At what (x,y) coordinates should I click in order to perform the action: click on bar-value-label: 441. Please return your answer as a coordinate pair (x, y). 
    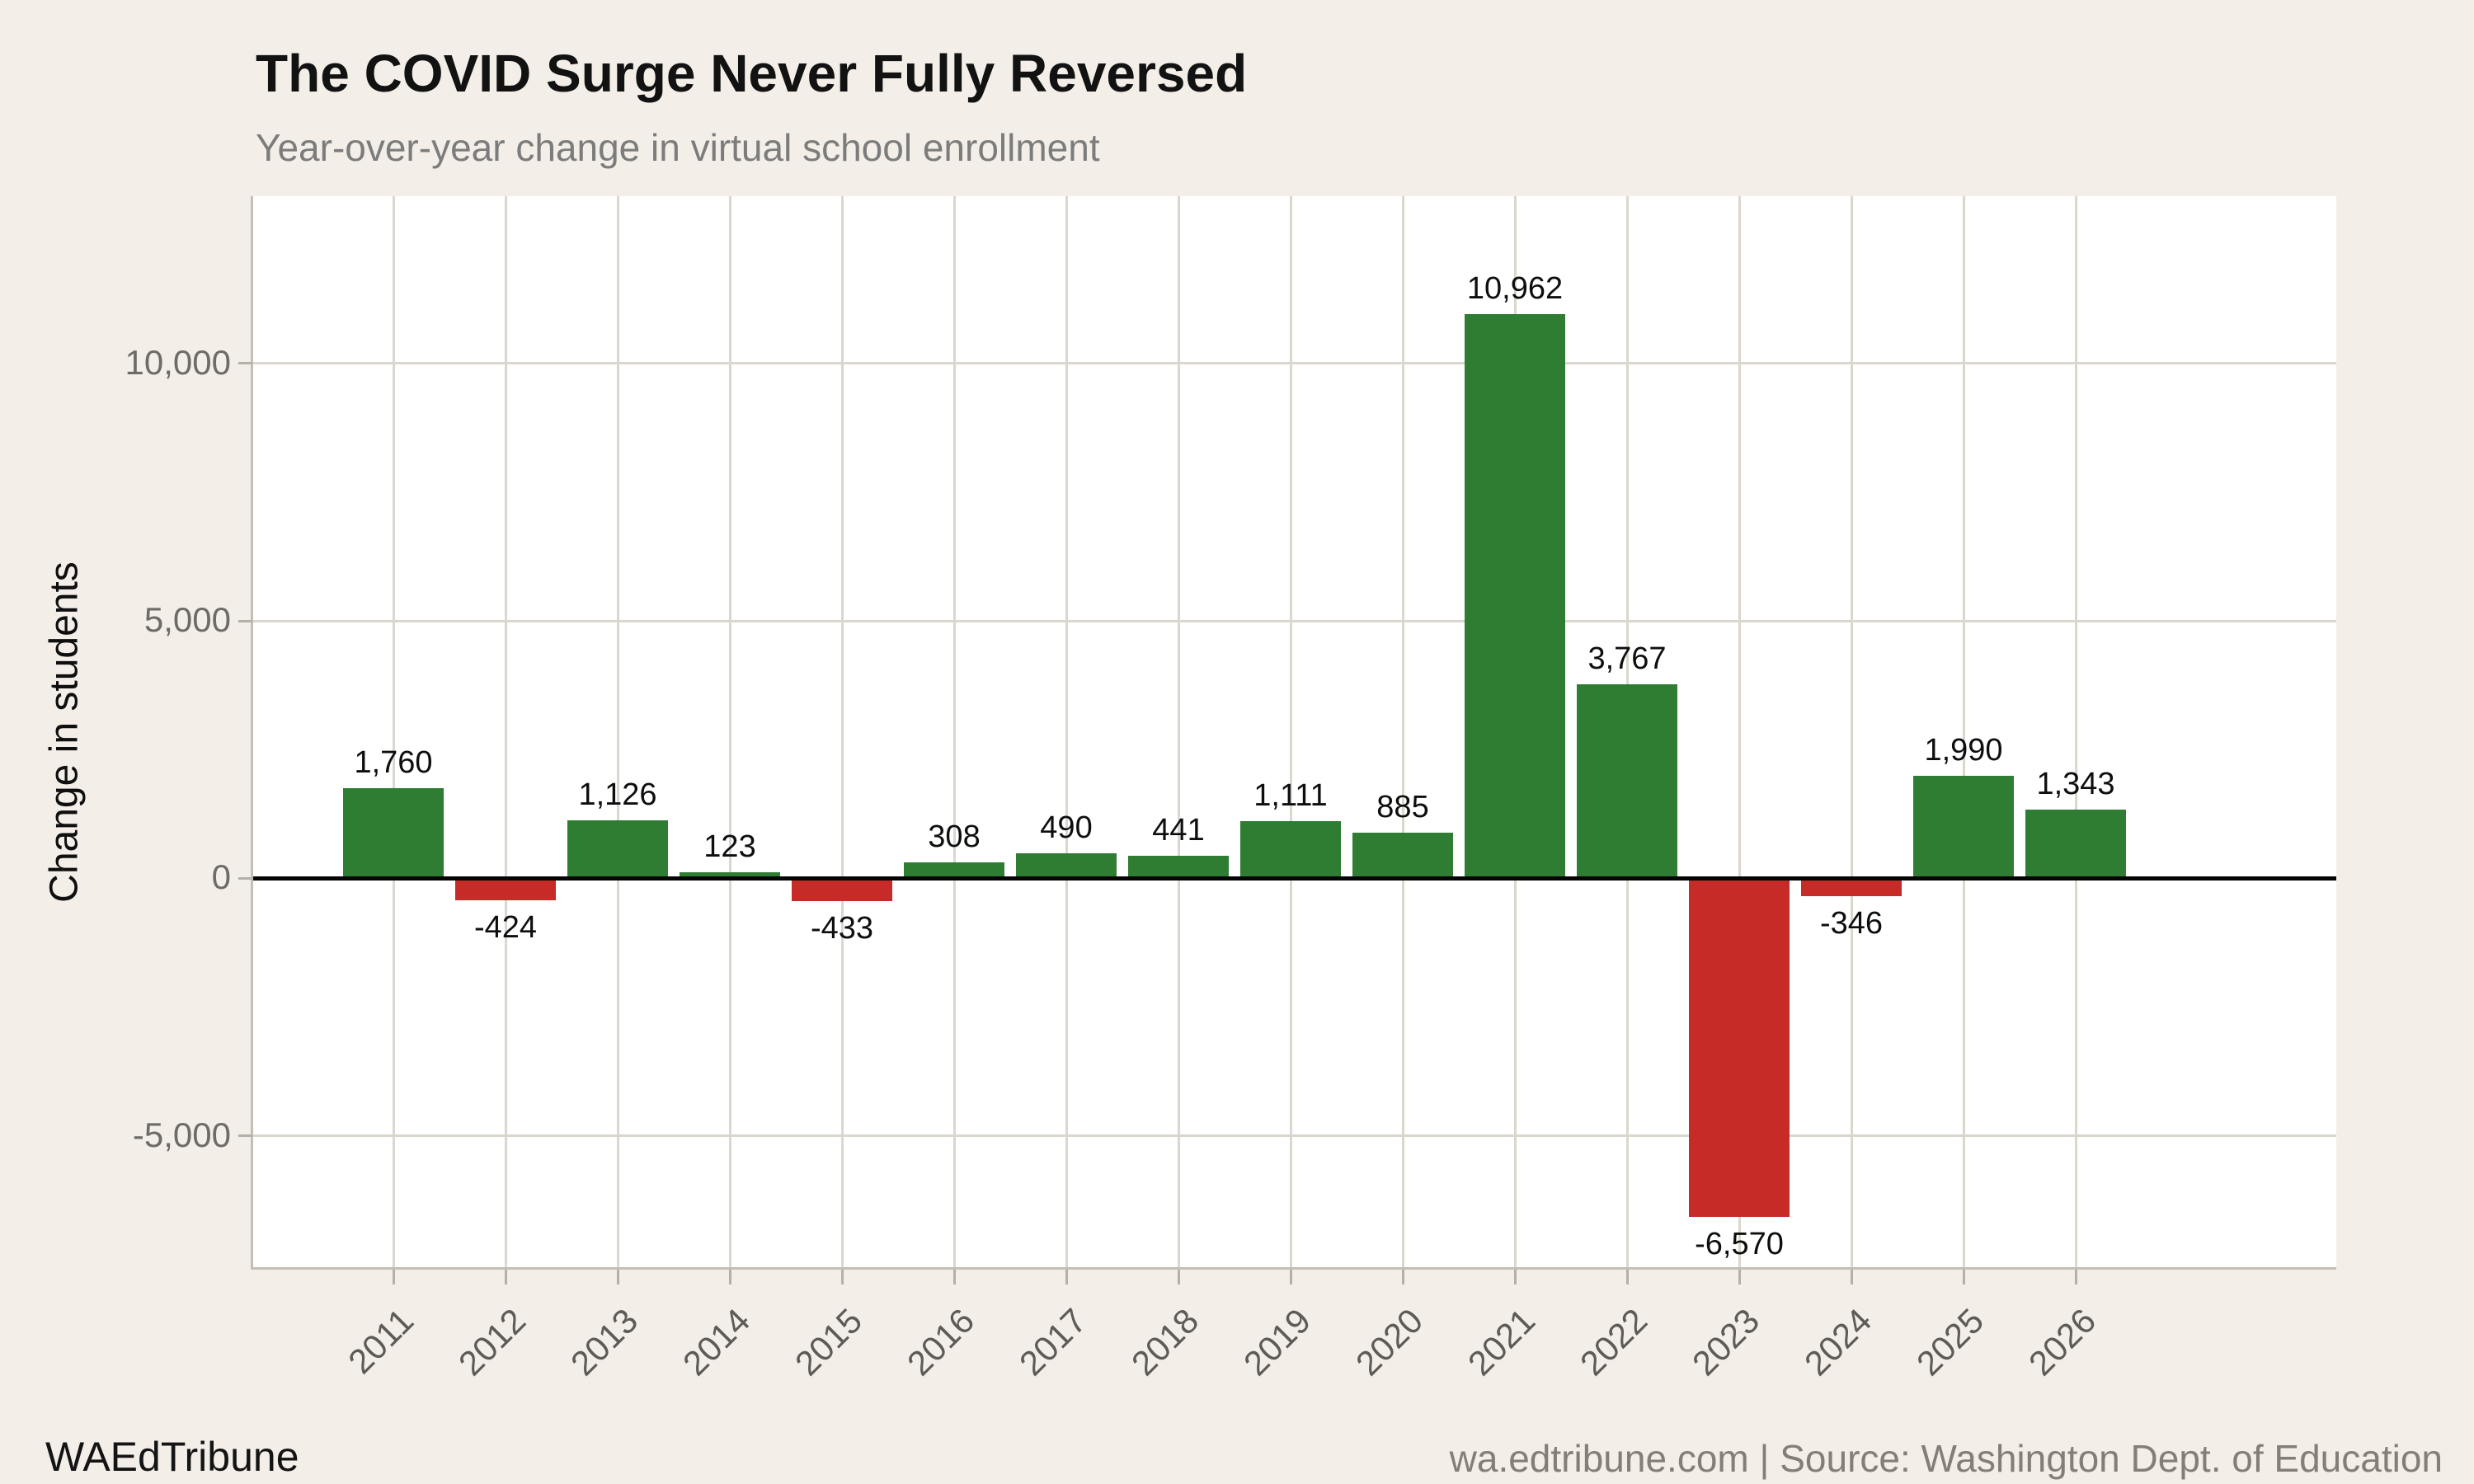
    Looking at the image, I should click on (1178, 830).